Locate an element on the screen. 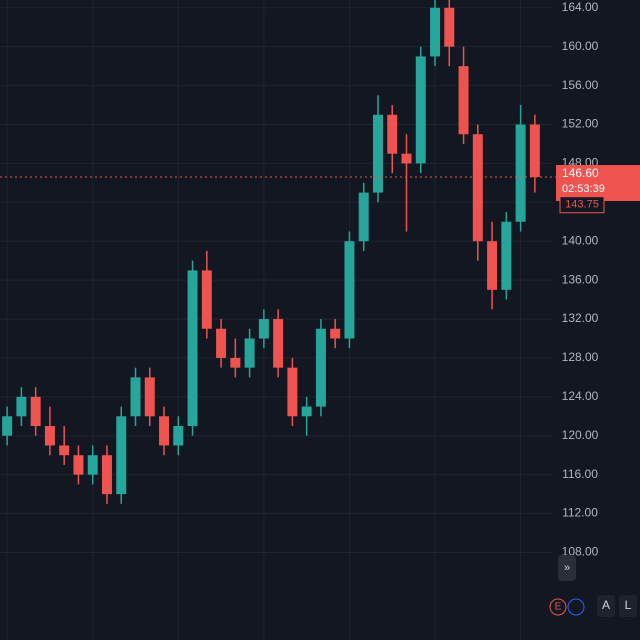  log-label: L is located at coordinates (628, 605).